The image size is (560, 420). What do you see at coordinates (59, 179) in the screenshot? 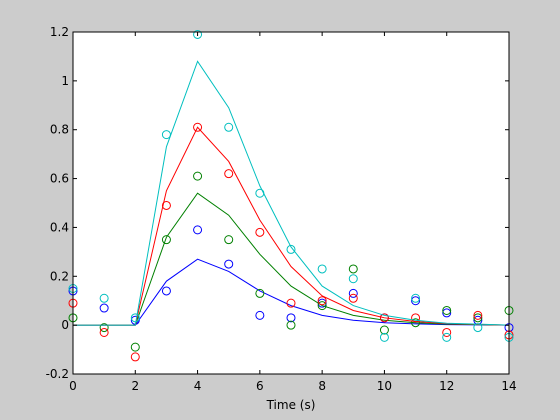
I see `y-tick-label: 0.6` at bounding box center [59, 179].